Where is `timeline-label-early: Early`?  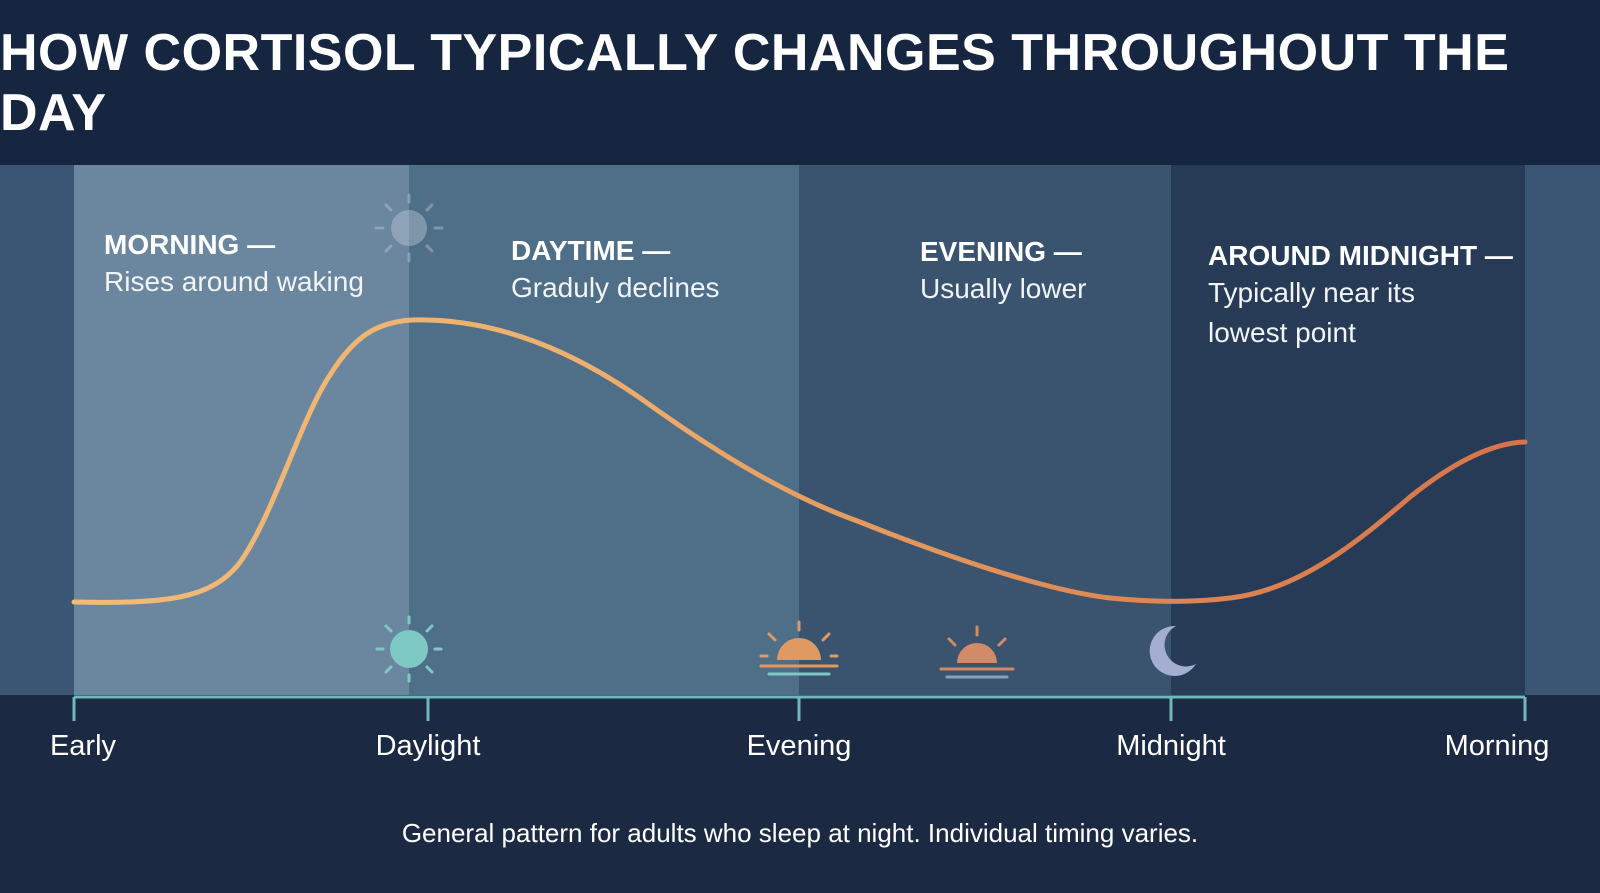 timeline-label-early: Early is located at coordinates (83, 746).